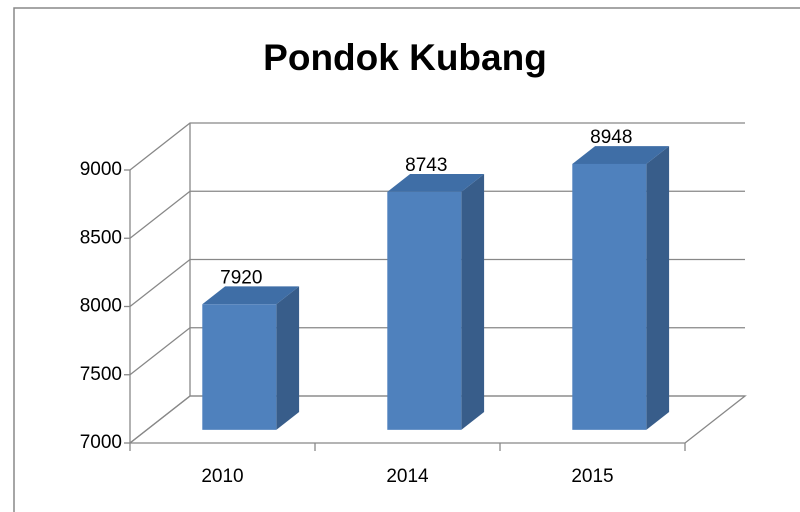 The height and width of the screenshot is (512, 800). Describe the element at coordinates (426, 165) in the screenshot. I see `data-label: 8743` at that location.